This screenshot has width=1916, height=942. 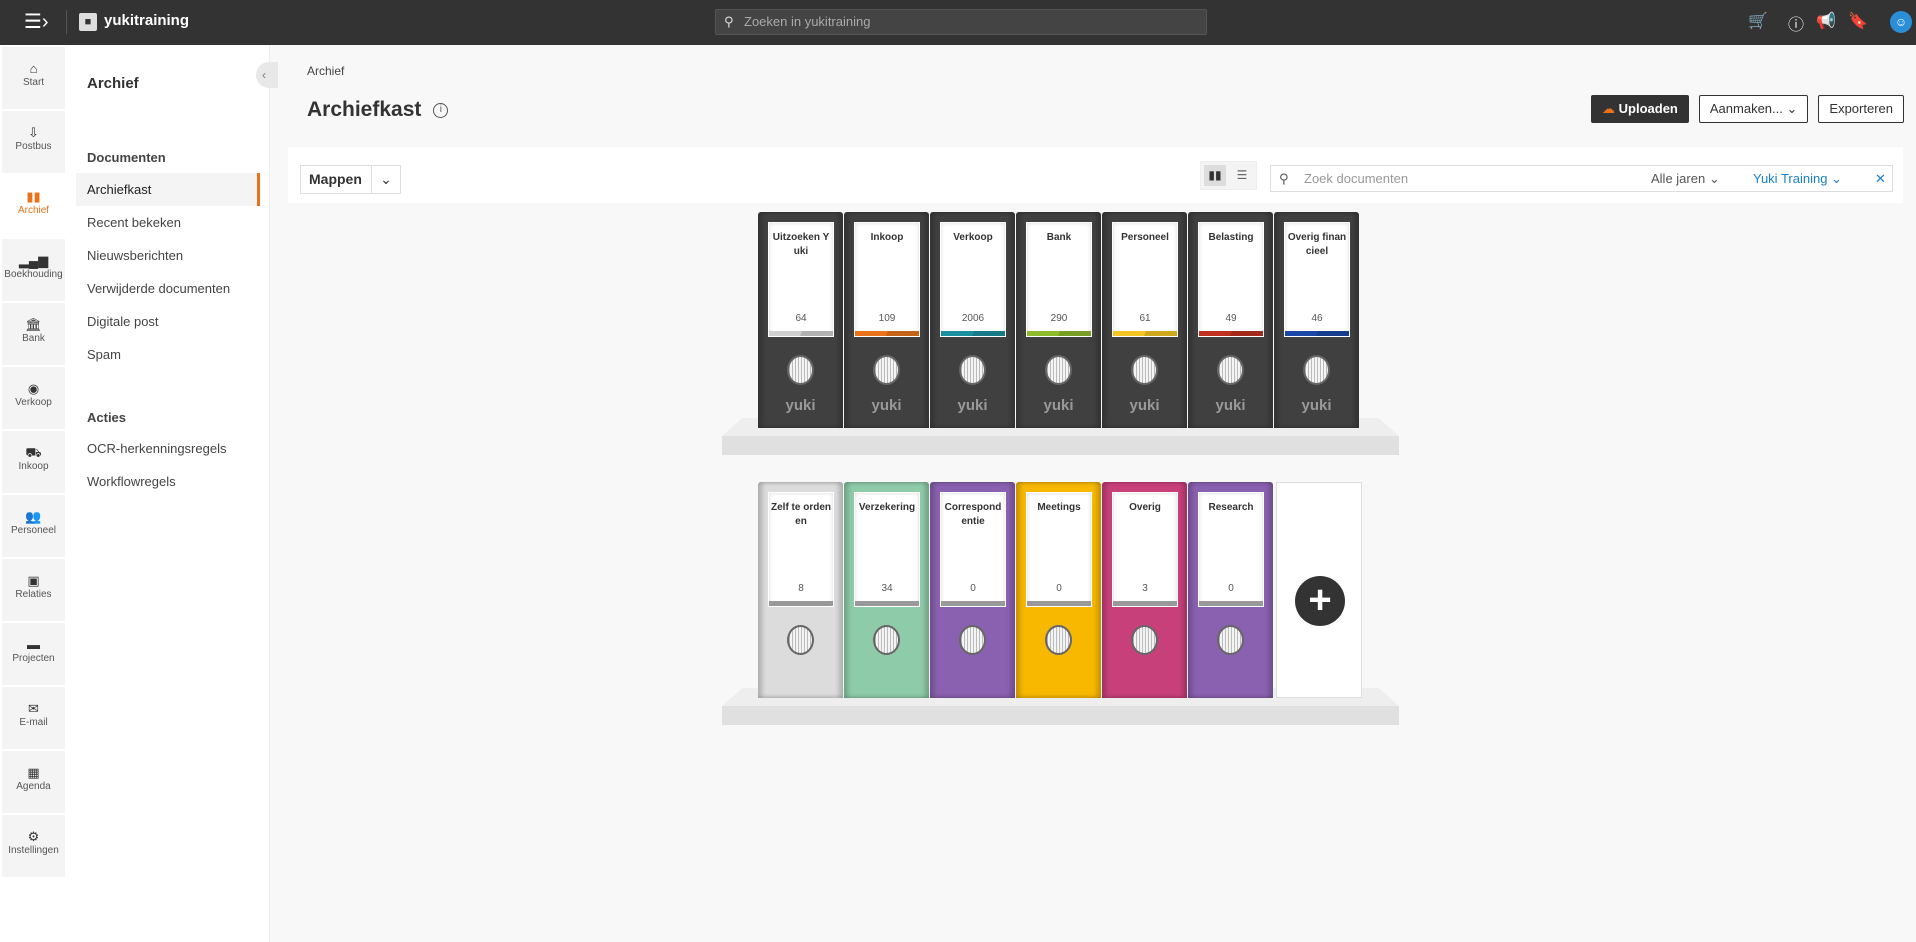 What do you see at coordinates (326, 71) in the screenshot?
I see `breadcrumb: Archief` at bounding box center [326, 71].